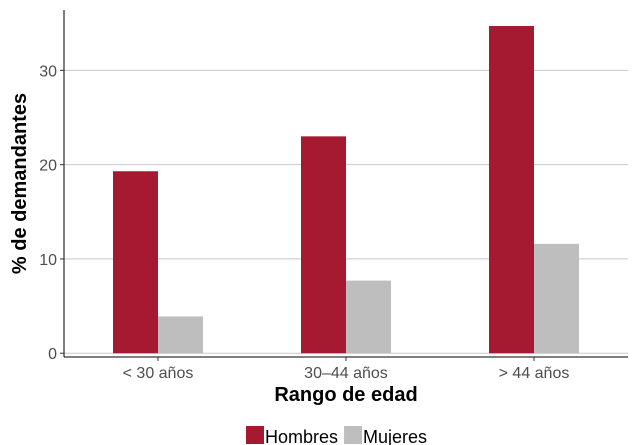 Image resolution: width=636 pixels, height=445 pixels. I want to click on x-axis-title: Rango de edad, so click(345, 395).